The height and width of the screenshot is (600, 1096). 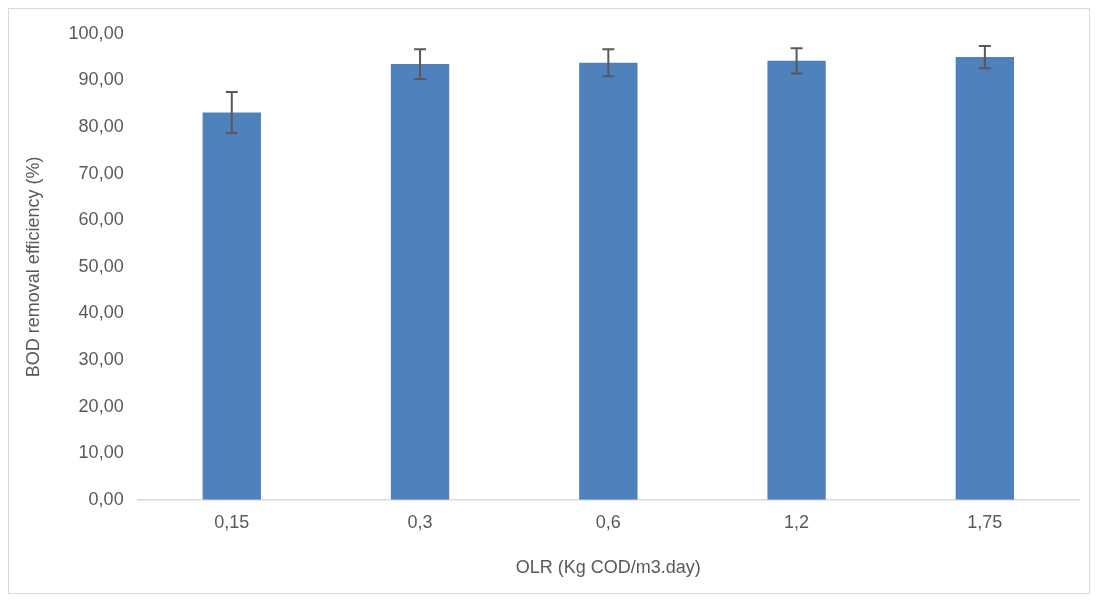 What do you see at coordinates (232, 521) in the screenshot?
I see `x-tick-label: 0,15` at bounding box center [232, 521].